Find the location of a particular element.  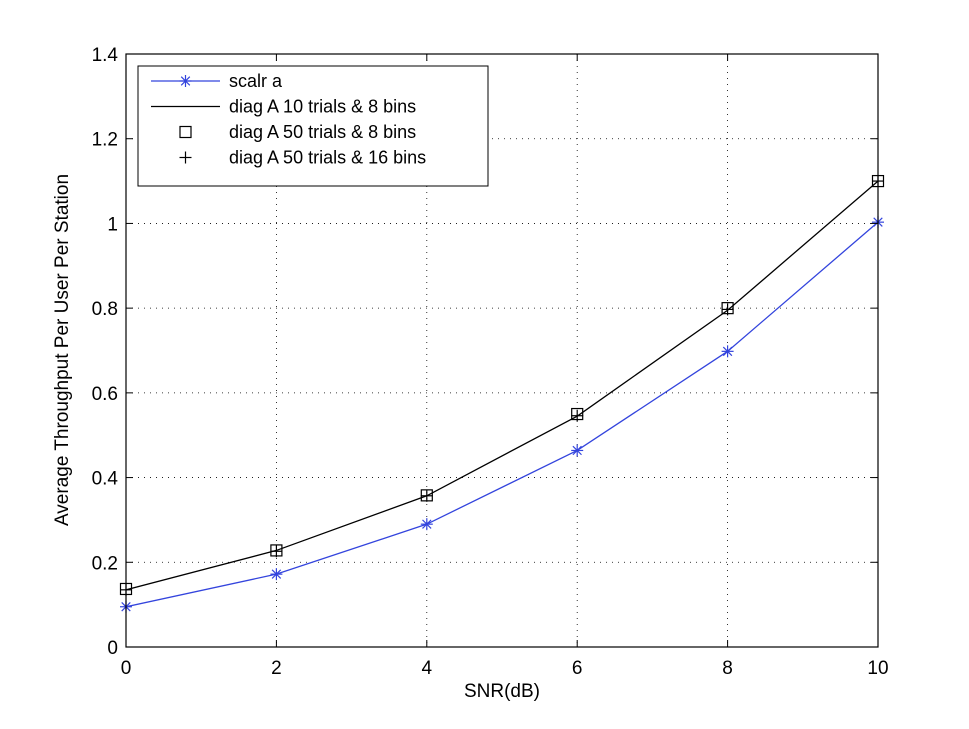

legend-label: diag A 50 trials & 8 bins is located at coordinates (322, 132).